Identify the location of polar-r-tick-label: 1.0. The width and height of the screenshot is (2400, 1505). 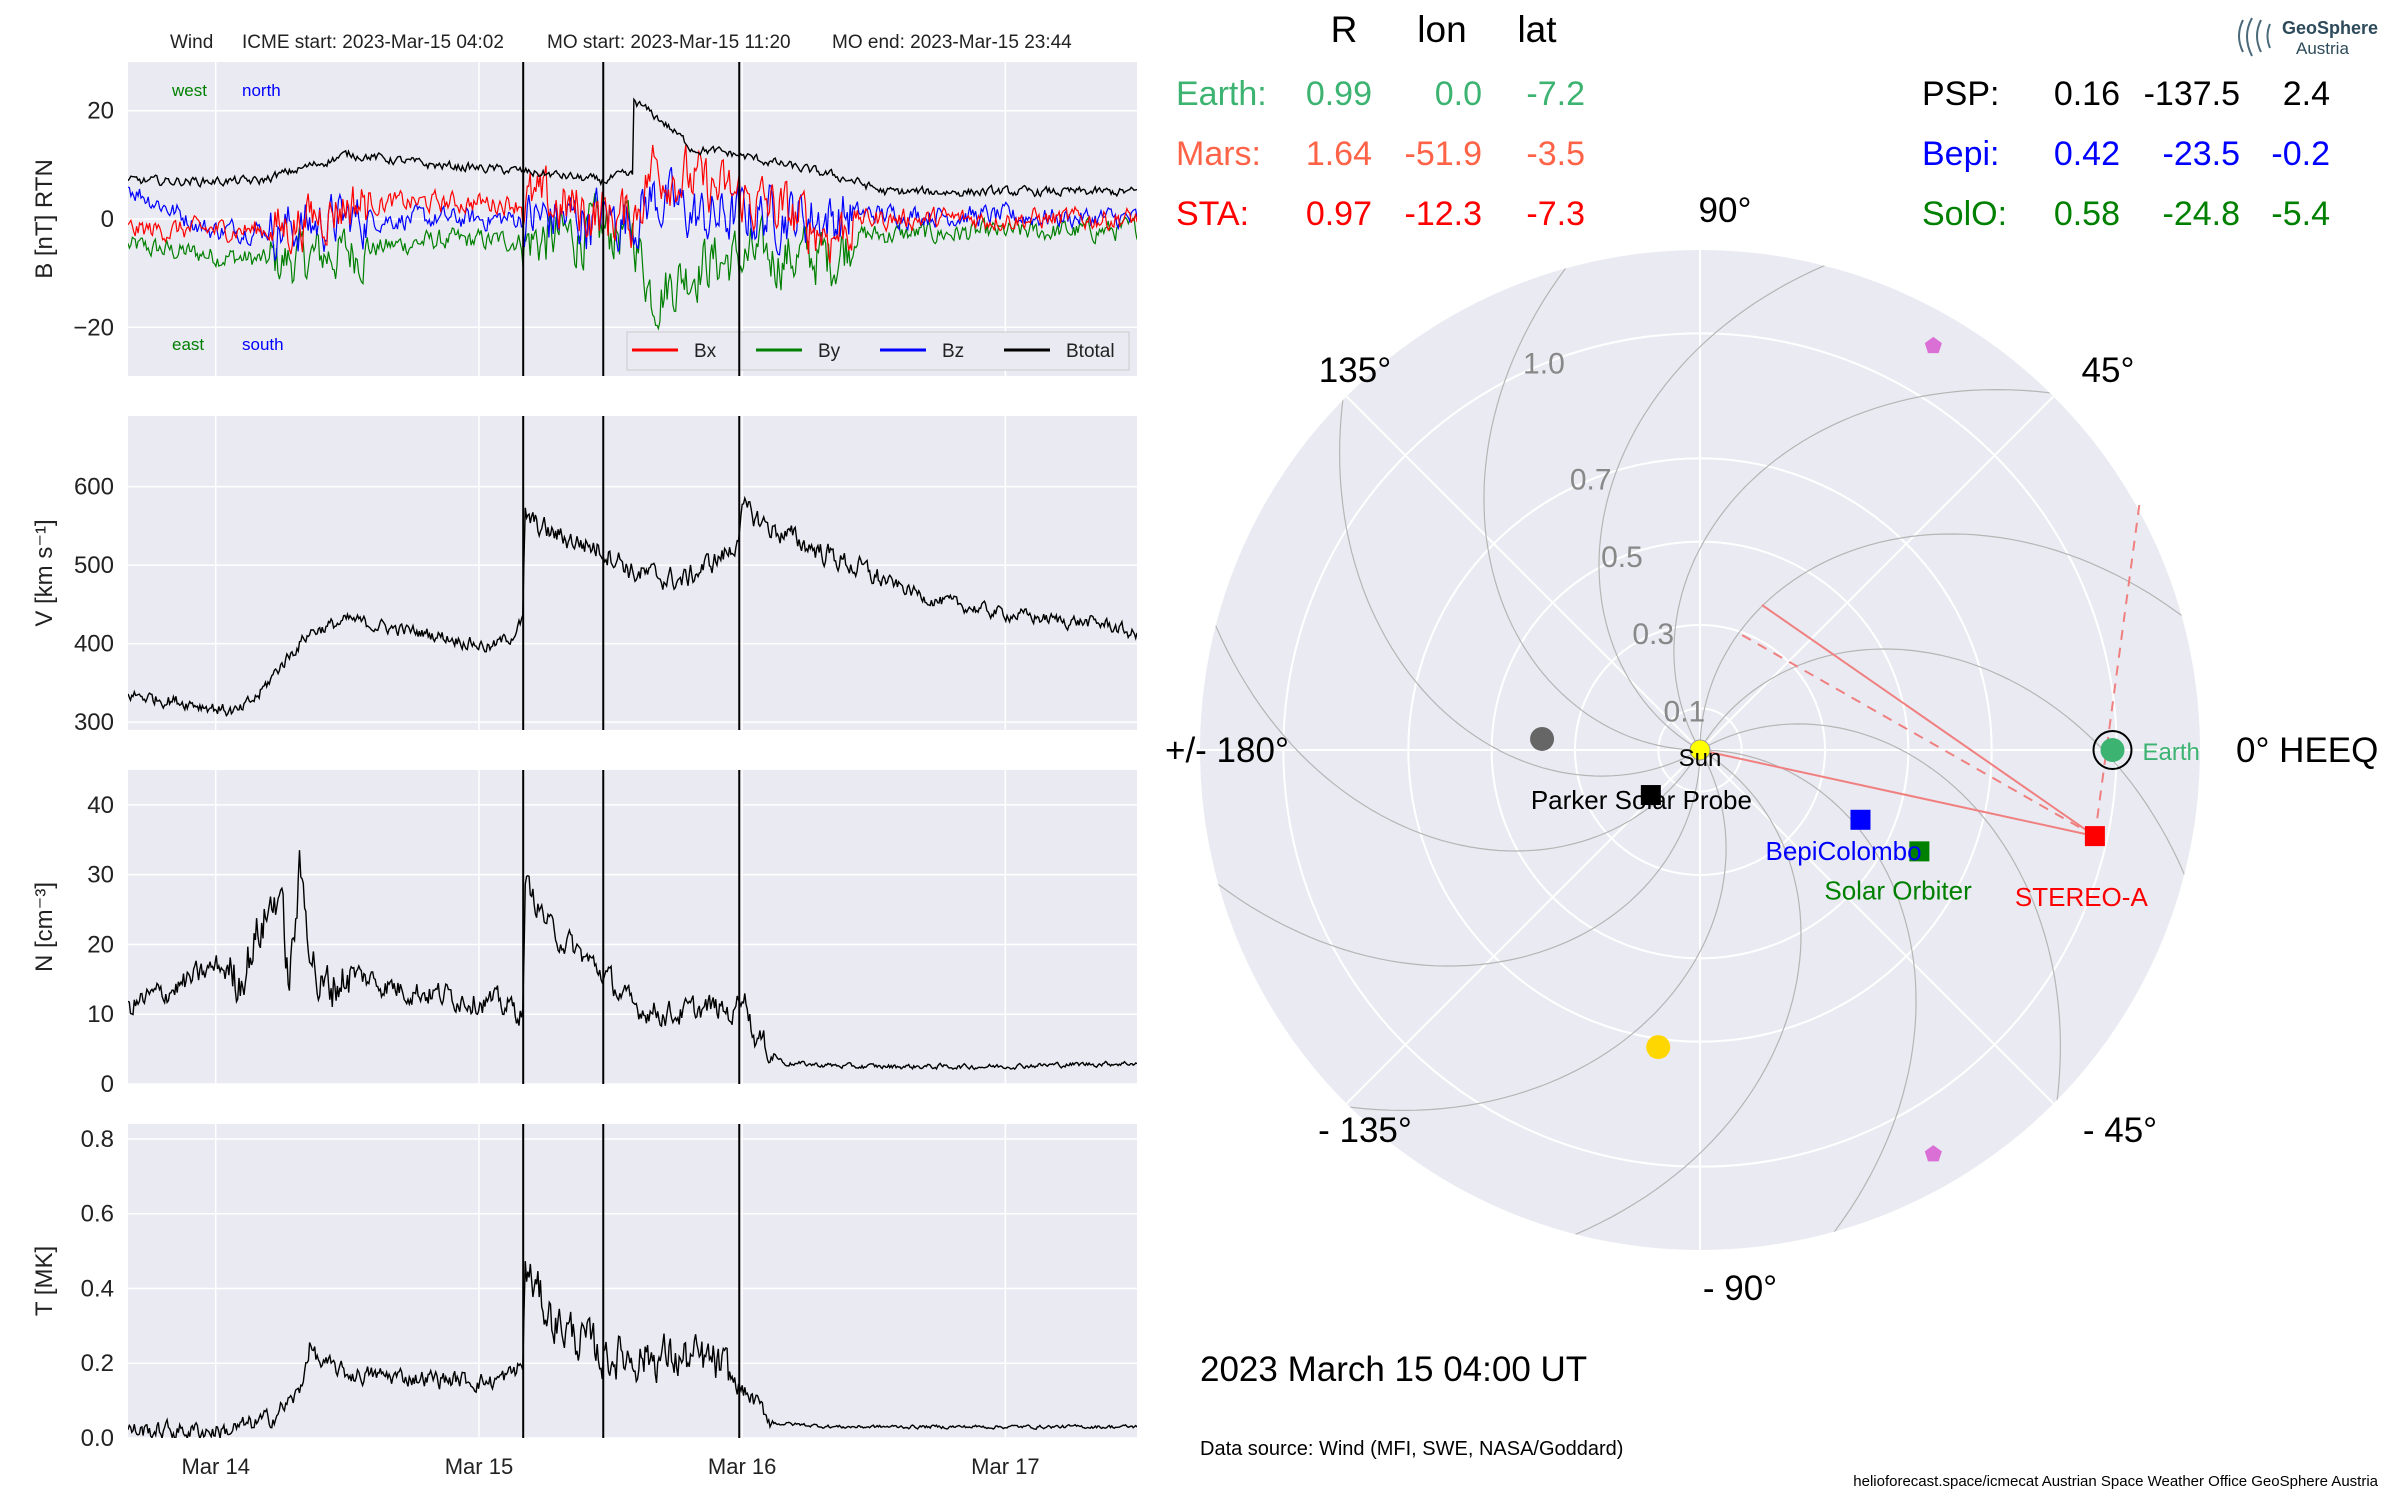
(1544, 364).